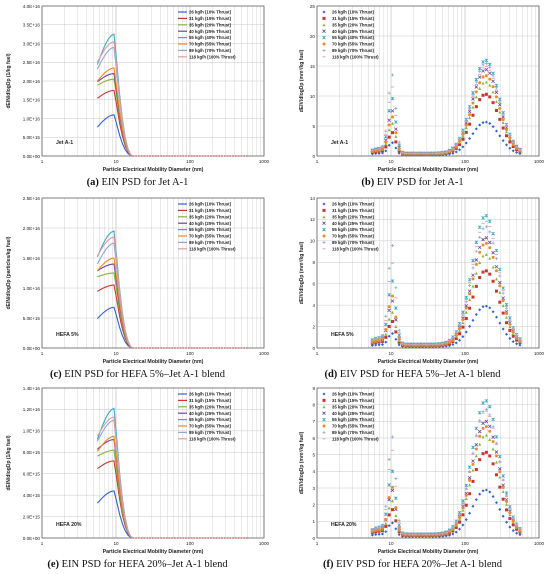  I want to click on chart-e-legend-label: 40 kg/h (25% Thrust), so click(210, 413).